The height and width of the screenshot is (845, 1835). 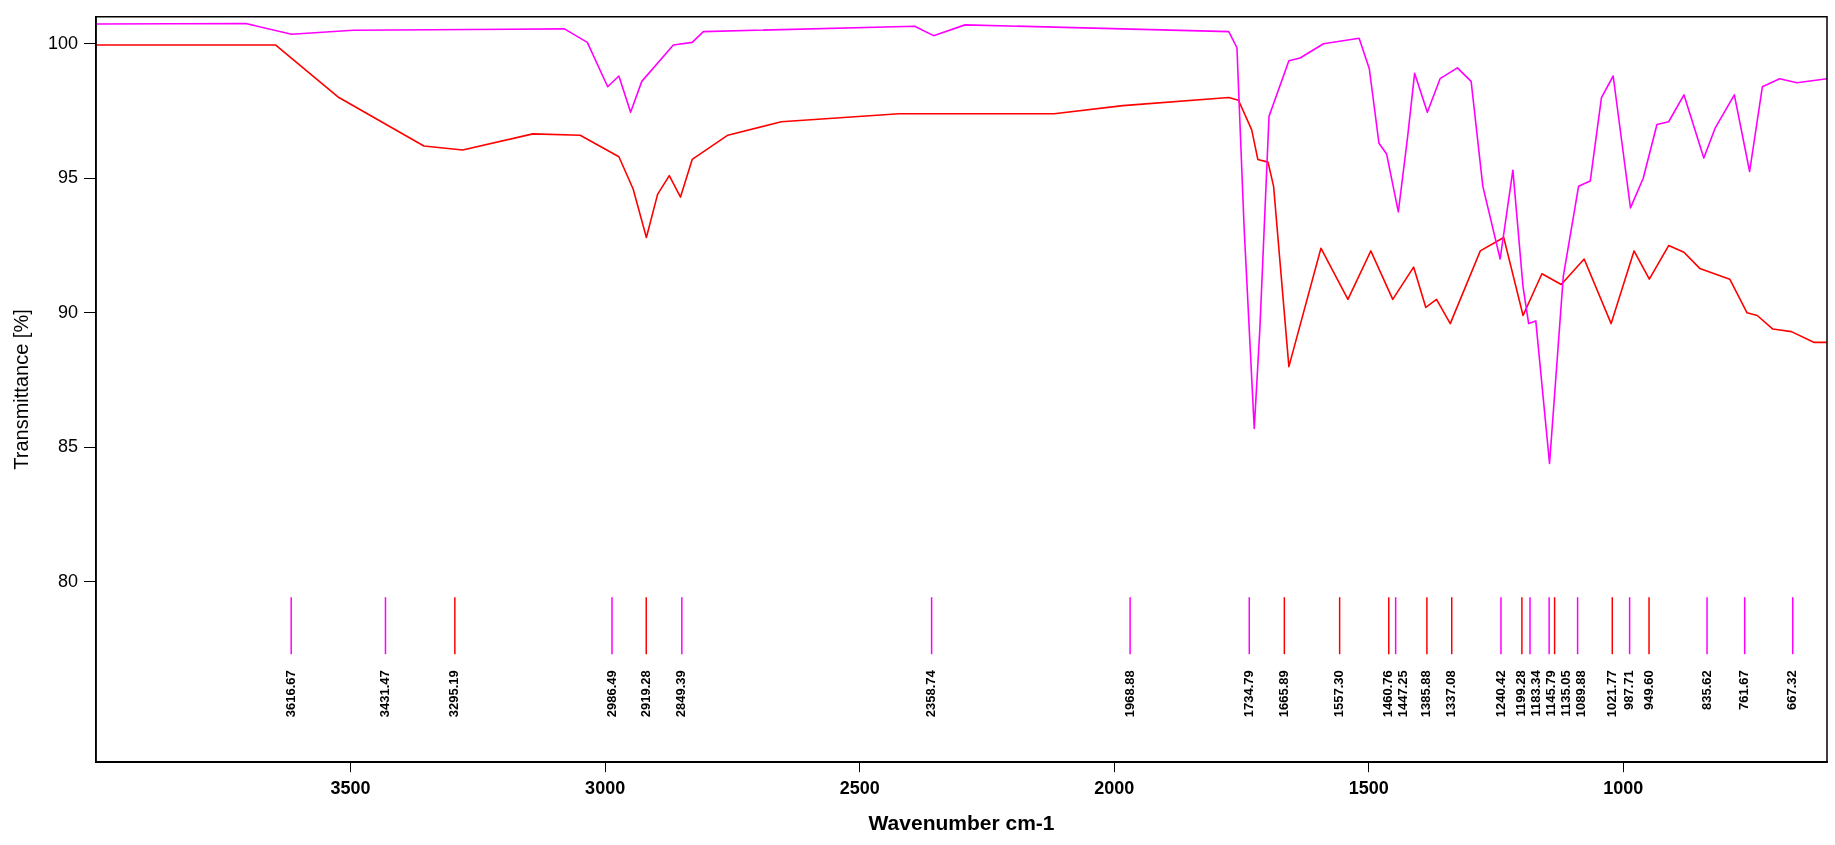 I want to click on ref-line-label: 2986.49, so click(x=611, y=694).